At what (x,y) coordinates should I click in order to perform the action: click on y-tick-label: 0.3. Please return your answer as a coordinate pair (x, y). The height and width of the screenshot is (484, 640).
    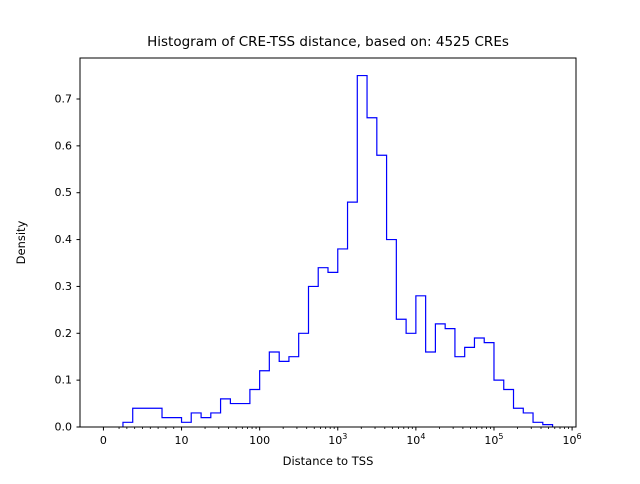
    Looking at the image, I should click on (64, 286).